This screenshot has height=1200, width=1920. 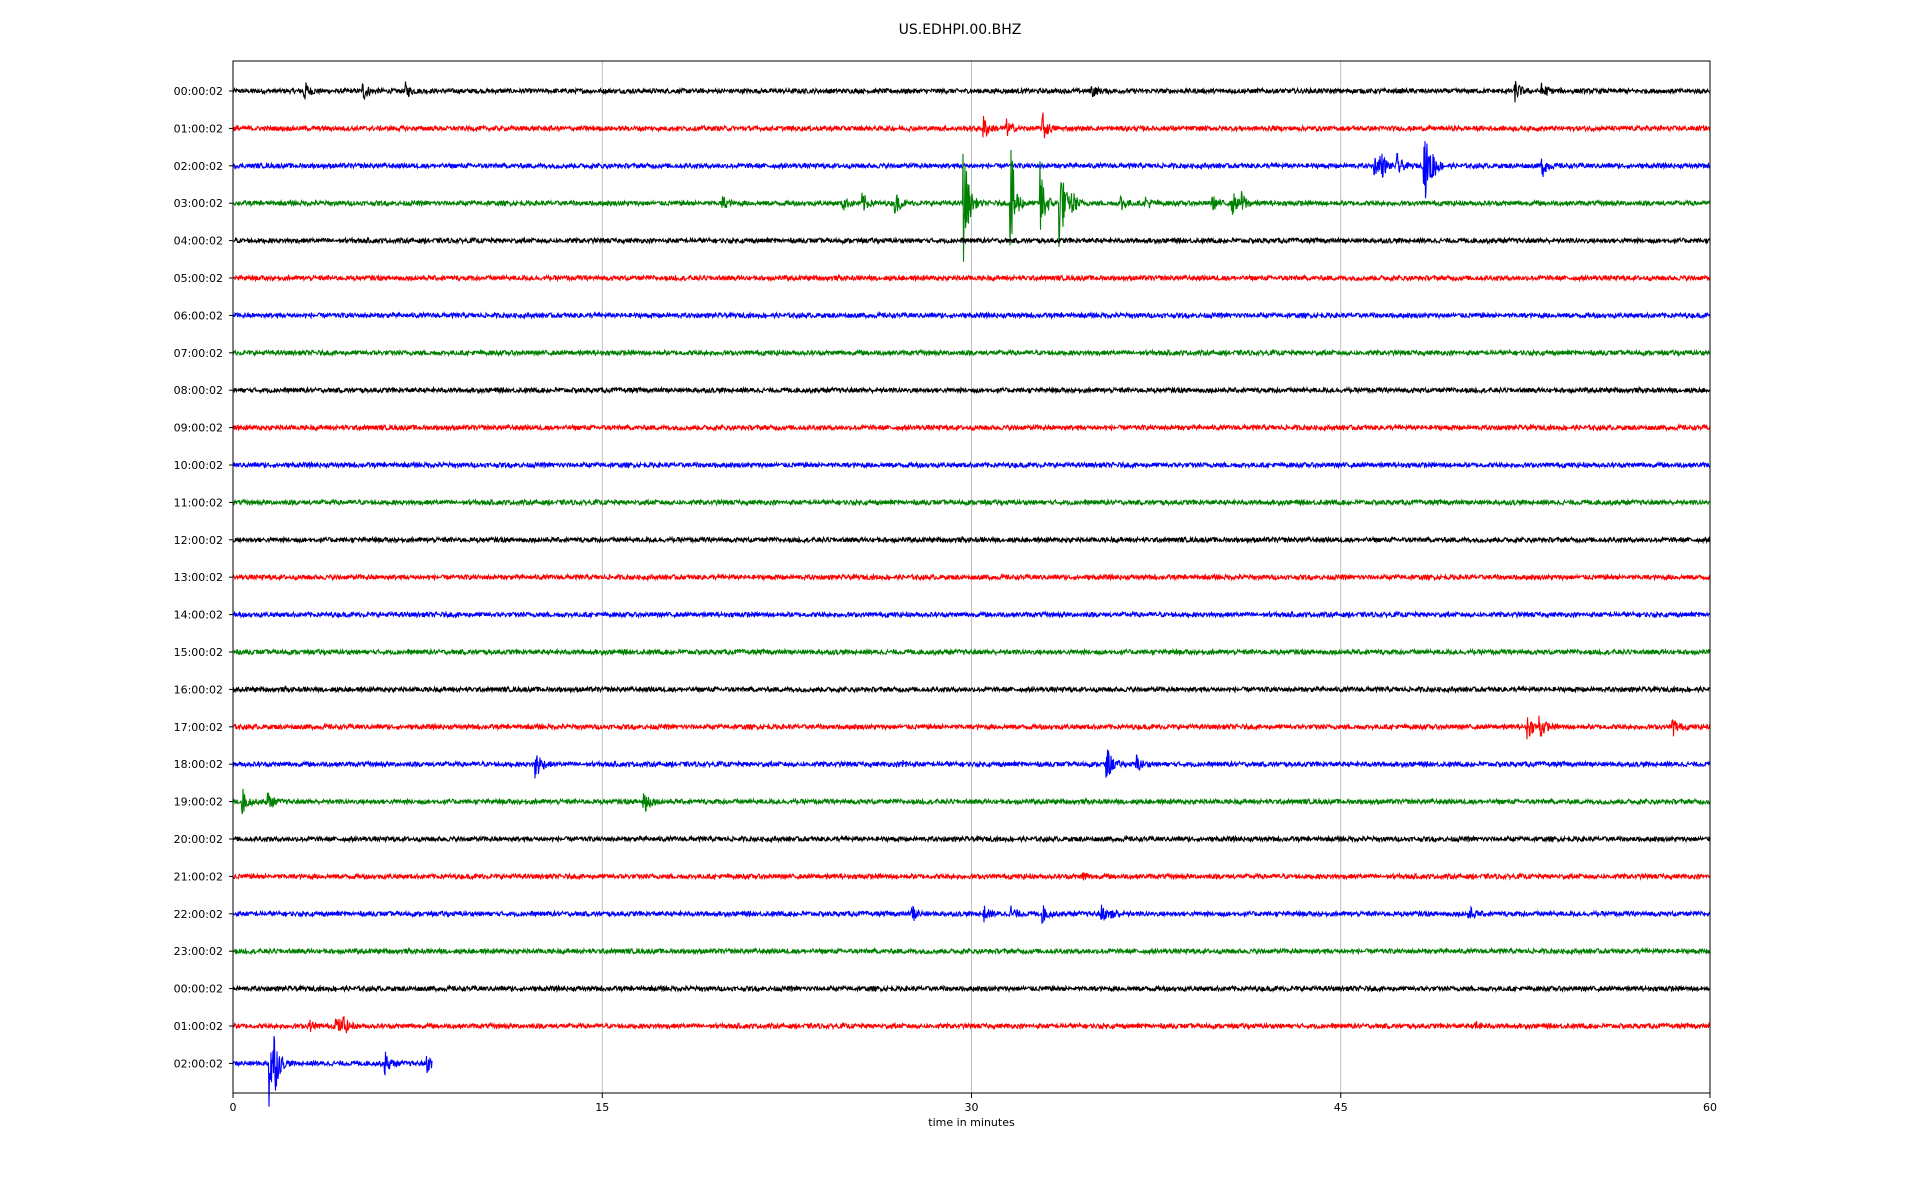 What do you see at coordinates (198, 764) in the screenshot?
I see `y-tick-label: 18:00:02` at bounding box center [198, 764].